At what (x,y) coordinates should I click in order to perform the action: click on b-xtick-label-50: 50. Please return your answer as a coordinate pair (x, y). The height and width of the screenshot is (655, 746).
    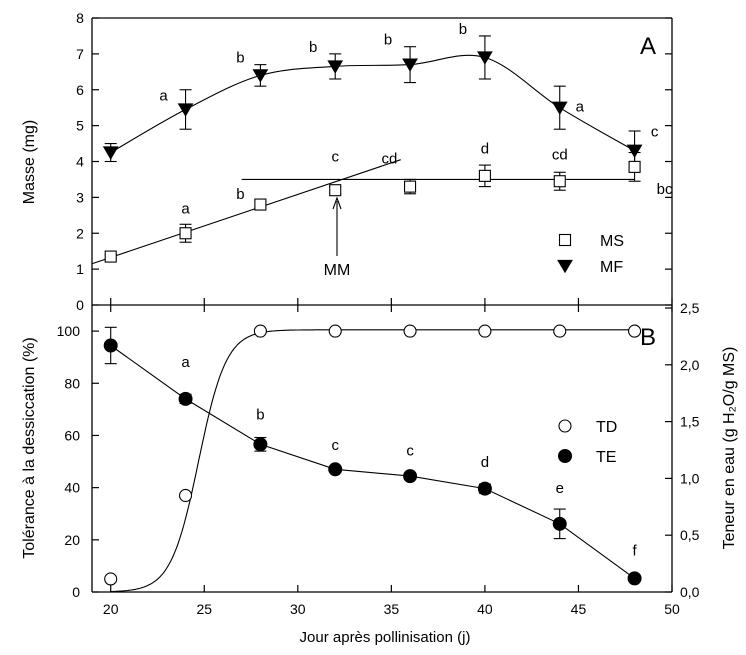
    Looking at the image, I should click on (672, 609).